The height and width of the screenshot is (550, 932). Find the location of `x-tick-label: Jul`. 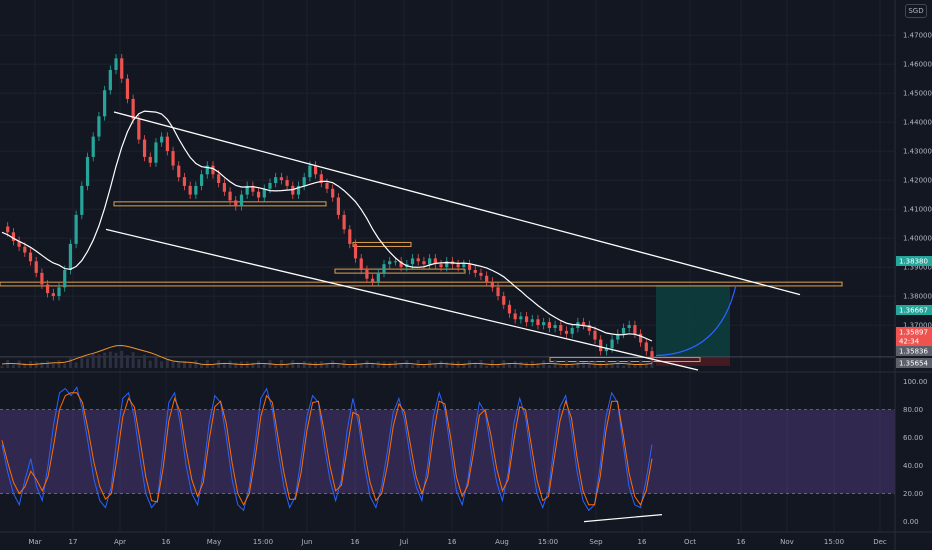

x-tick-label: Jul is located at coordinates (404, 542).